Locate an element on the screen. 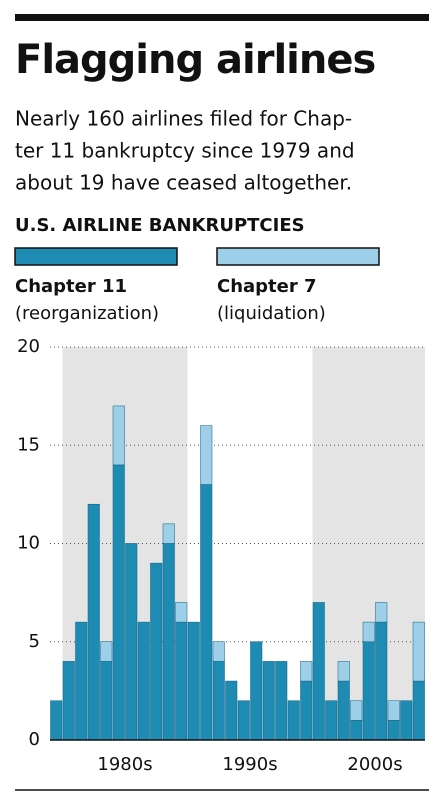  y-tick-label: 15 is located at coordinates (28, 444).